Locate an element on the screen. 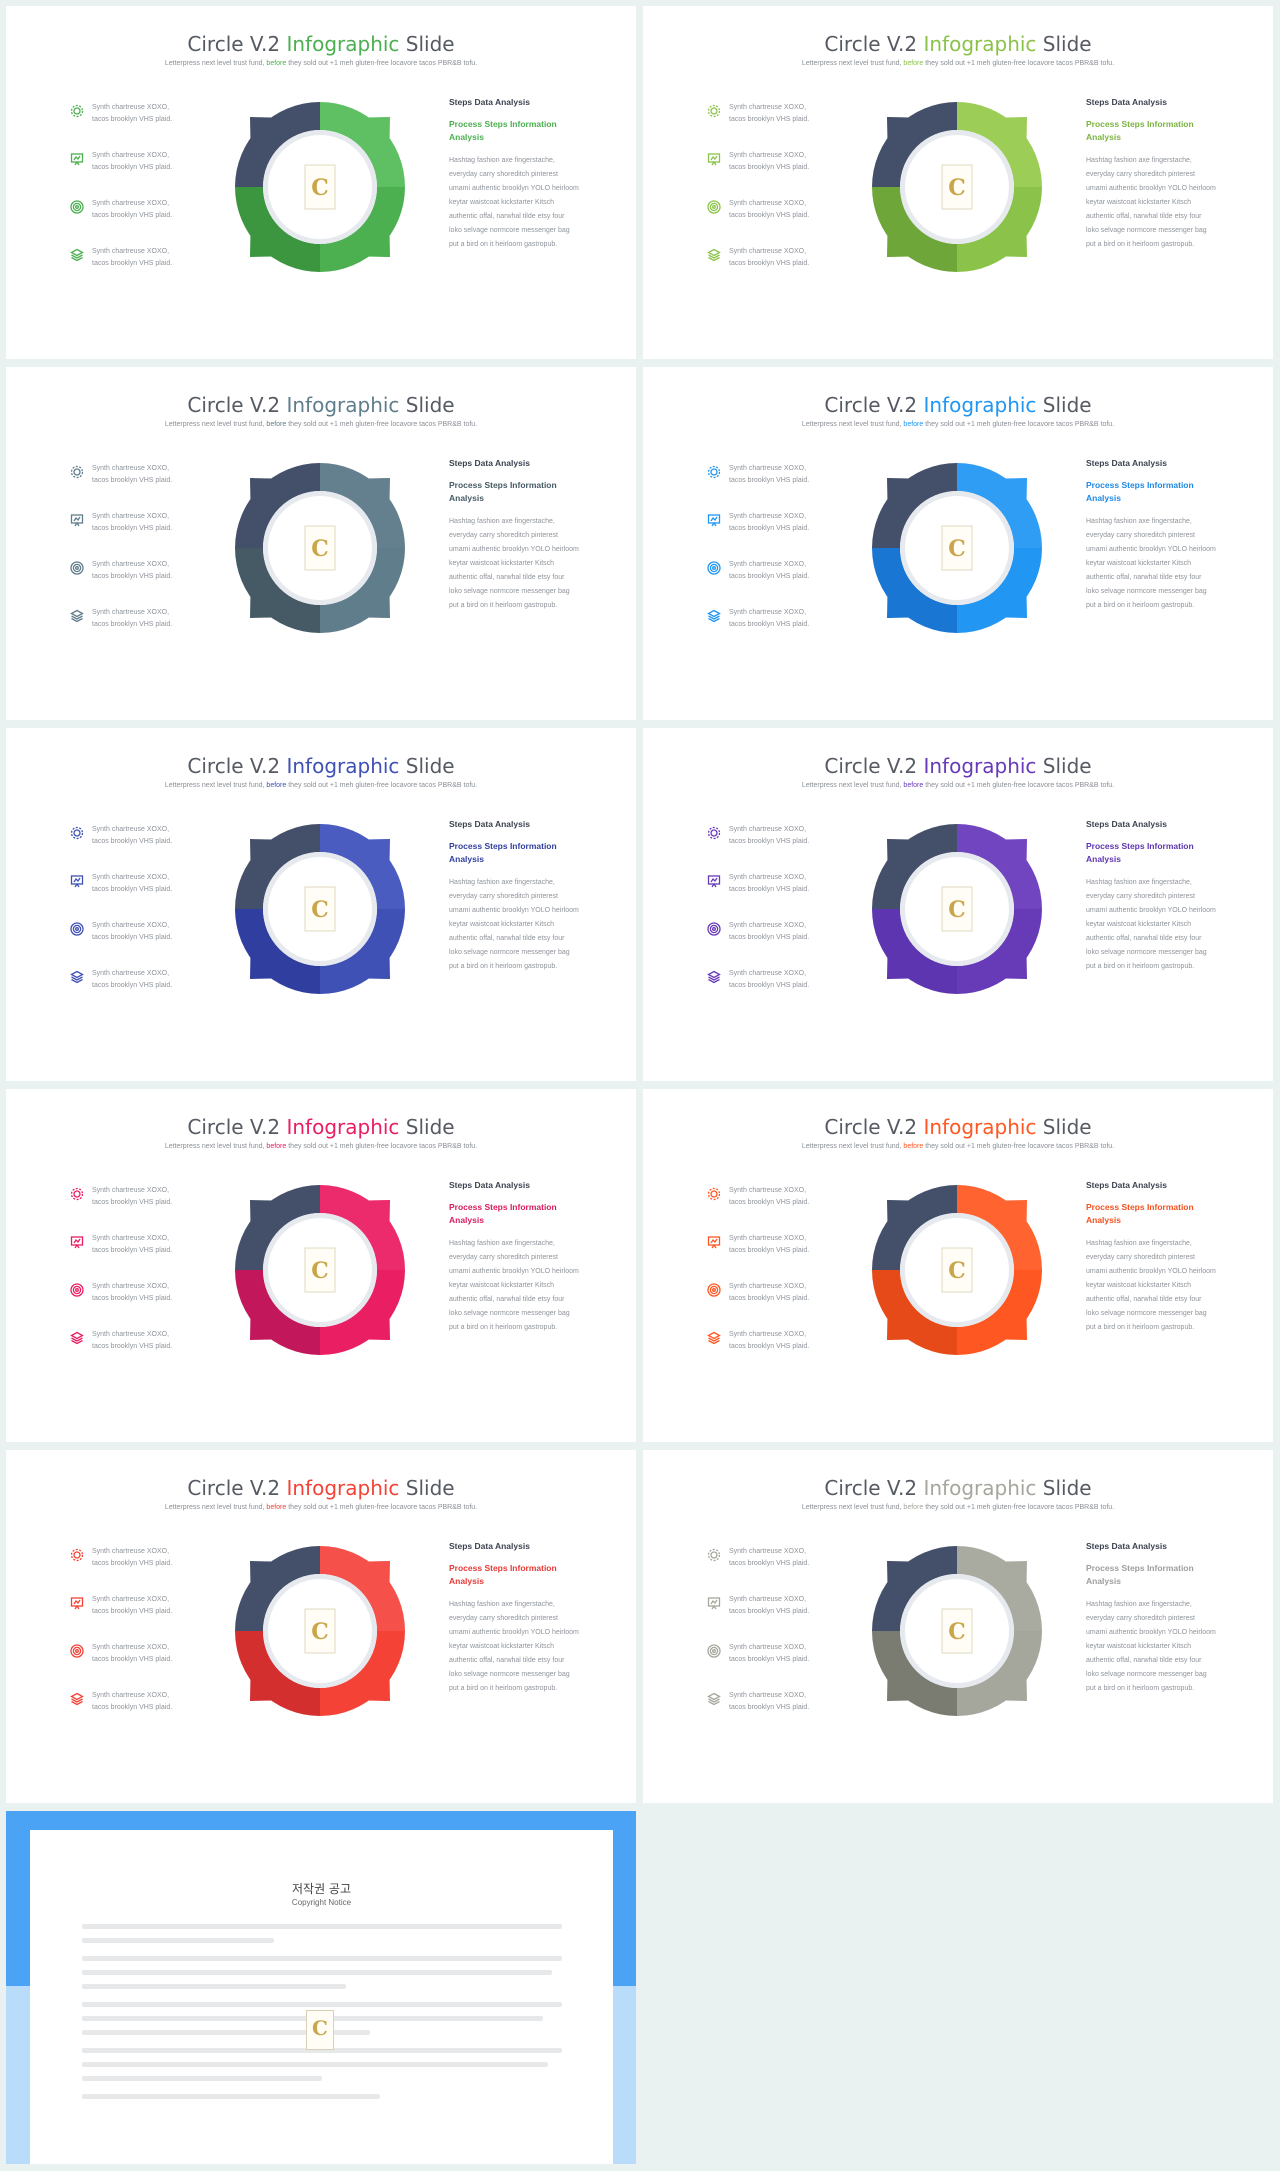 Image resolution: width=1280 pixels, height=2171 pixels. copyright-slide: 저작권 공고 Copyright Notice C is located at coordinates (321, 1987).